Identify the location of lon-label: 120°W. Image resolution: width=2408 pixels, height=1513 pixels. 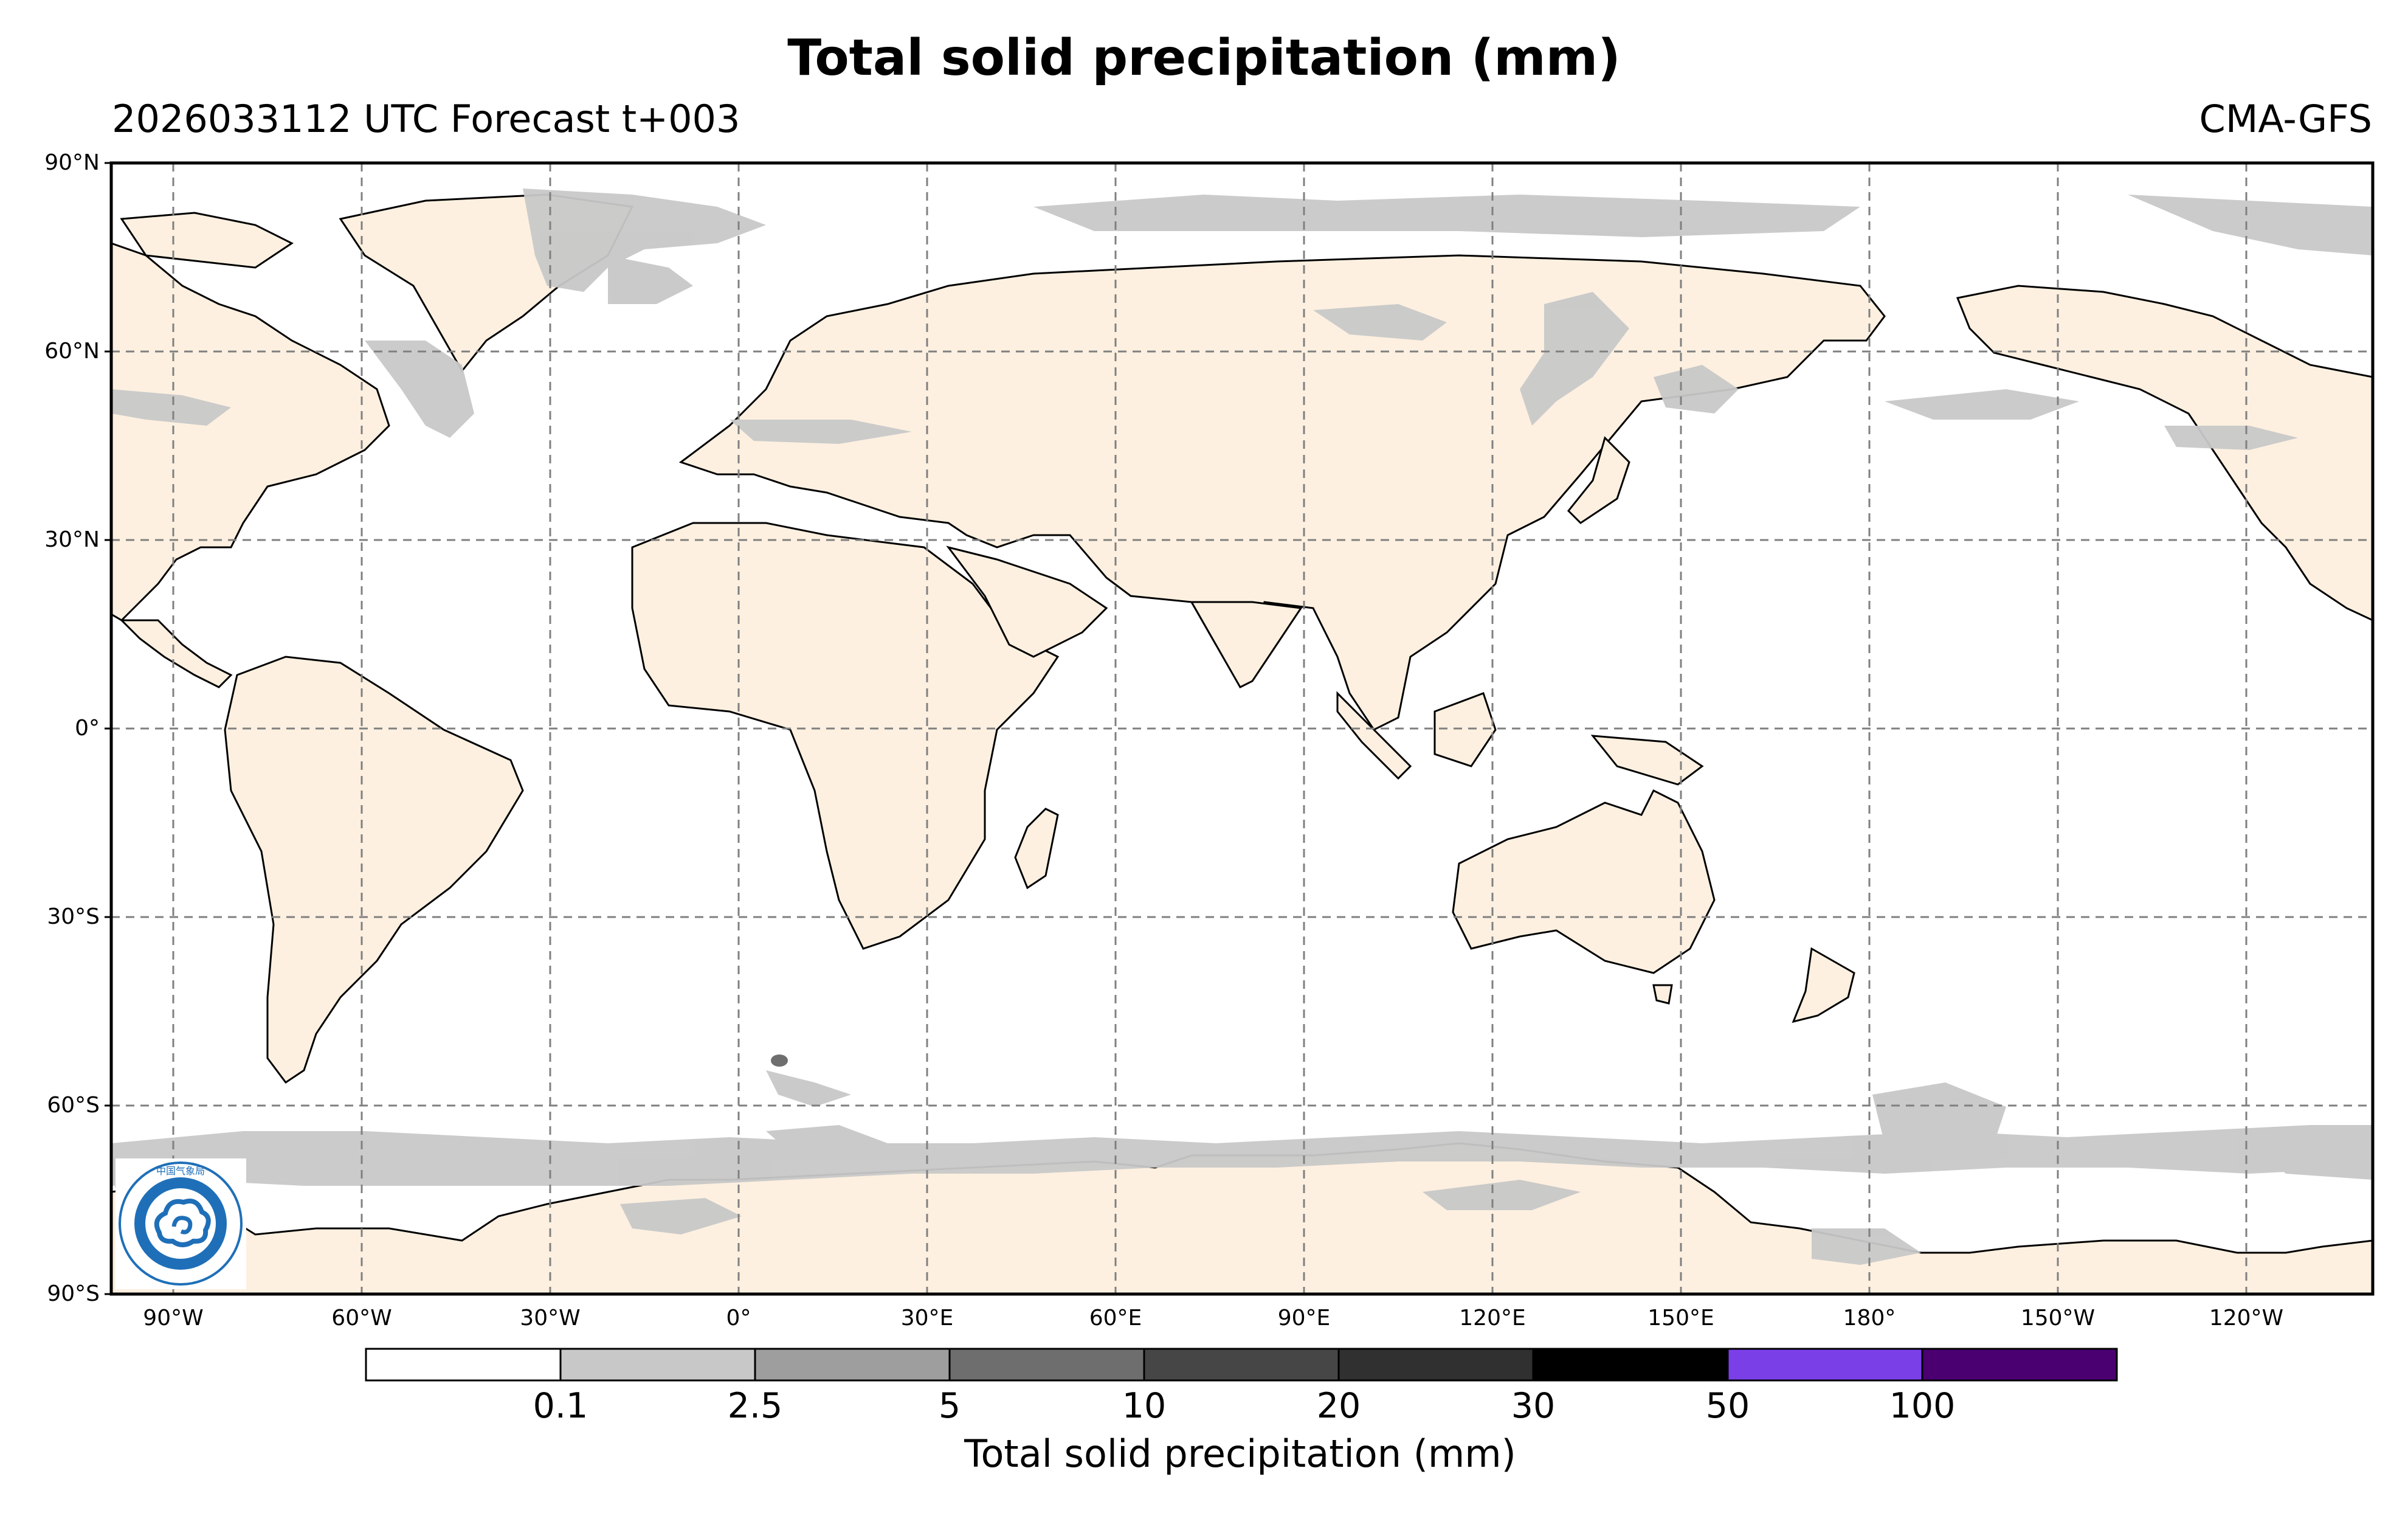
(2246, 1318).